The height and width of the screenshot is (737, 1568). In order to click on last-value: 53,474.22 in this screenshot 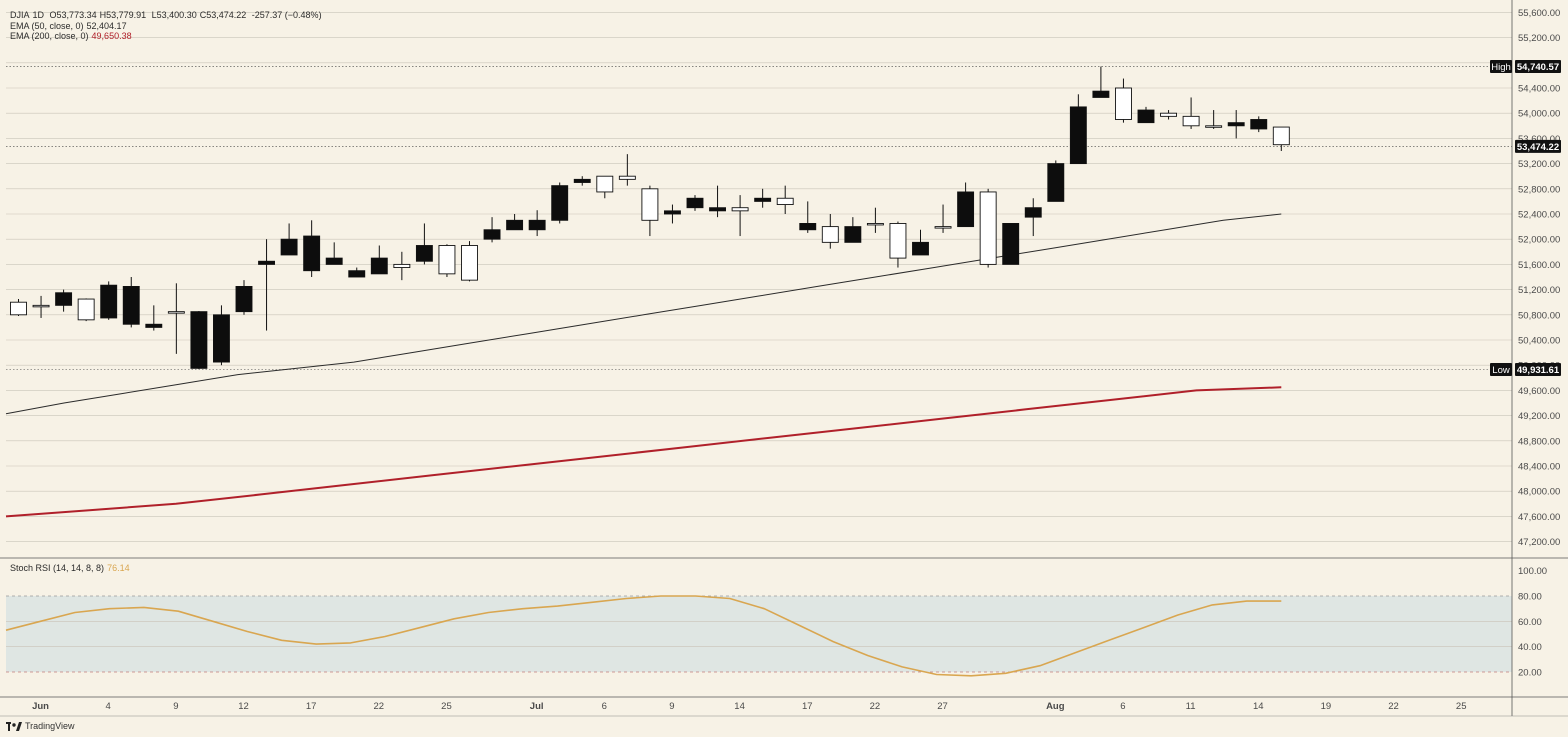, I will do `click(1538, 147)`.